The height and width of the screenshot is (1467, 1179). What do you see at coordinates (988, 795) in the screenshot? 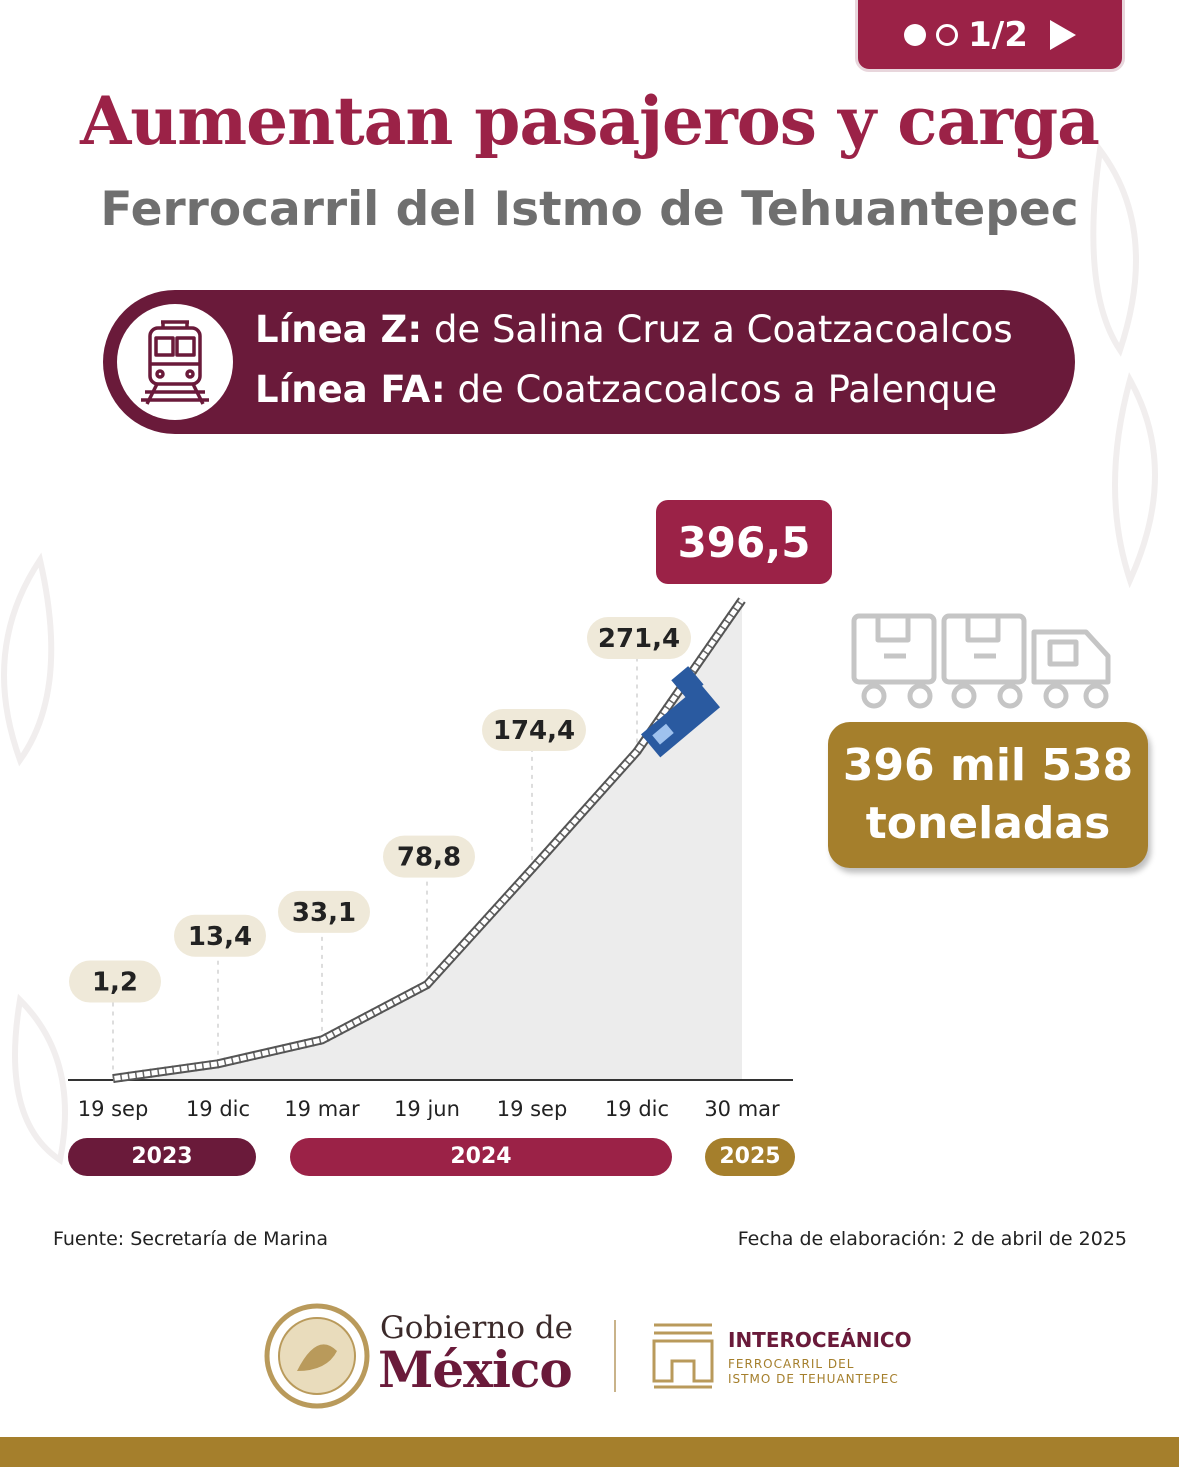
I see `total-tonnage-box: 396 mil 538 toneladas` at bounding box center [988, 795].